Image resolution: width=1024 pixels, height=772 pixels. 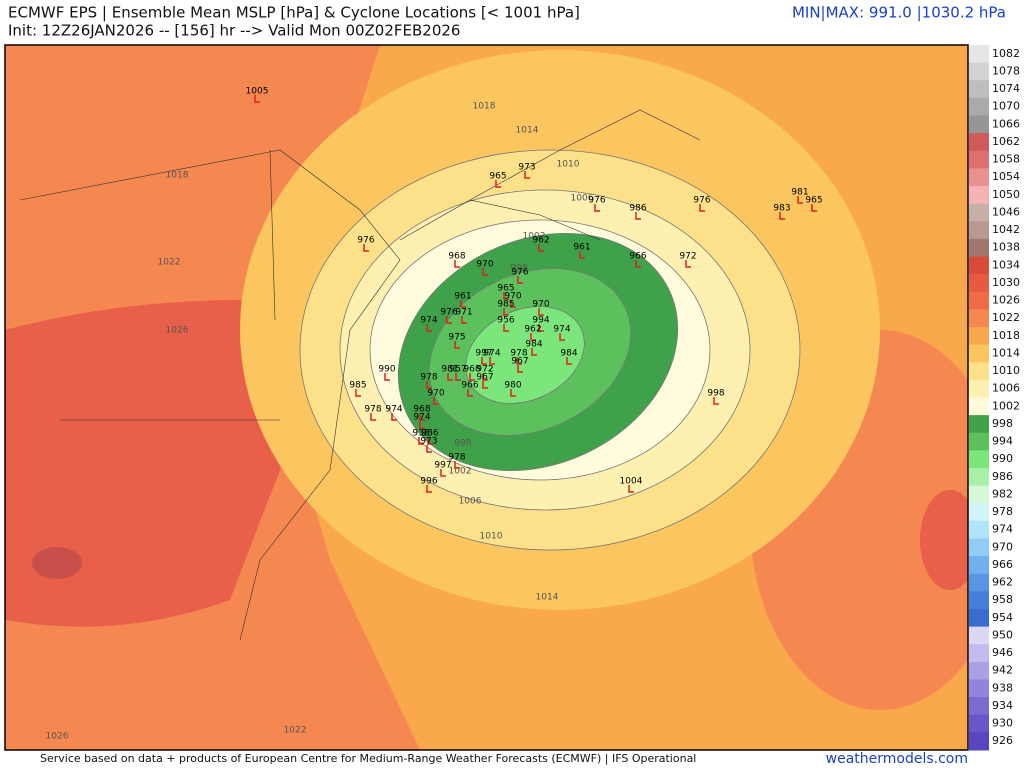 I want to click on colorbar-label: 1066, so click(x=1006, y=123).